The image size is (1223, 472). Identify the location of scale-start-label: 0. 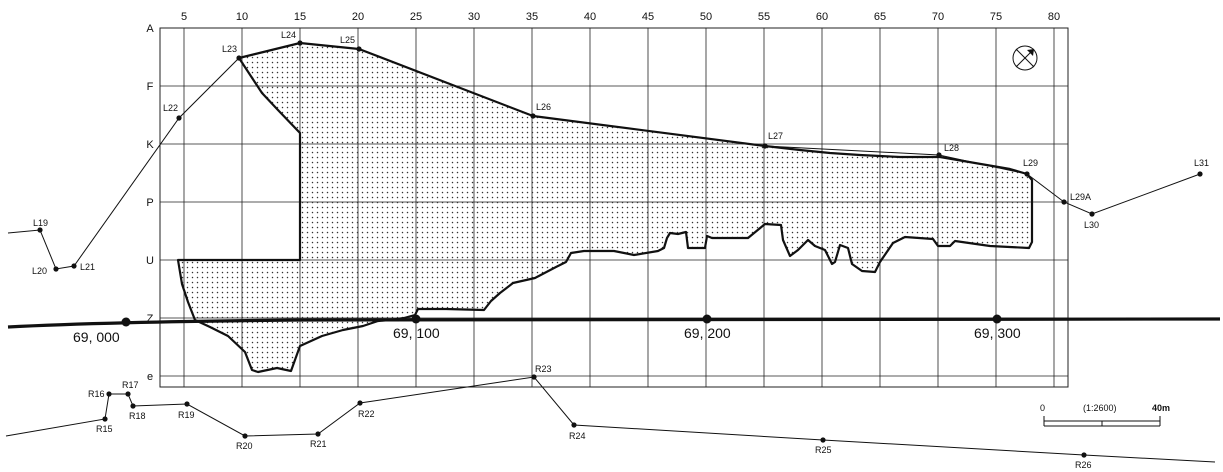
(1042, 408).